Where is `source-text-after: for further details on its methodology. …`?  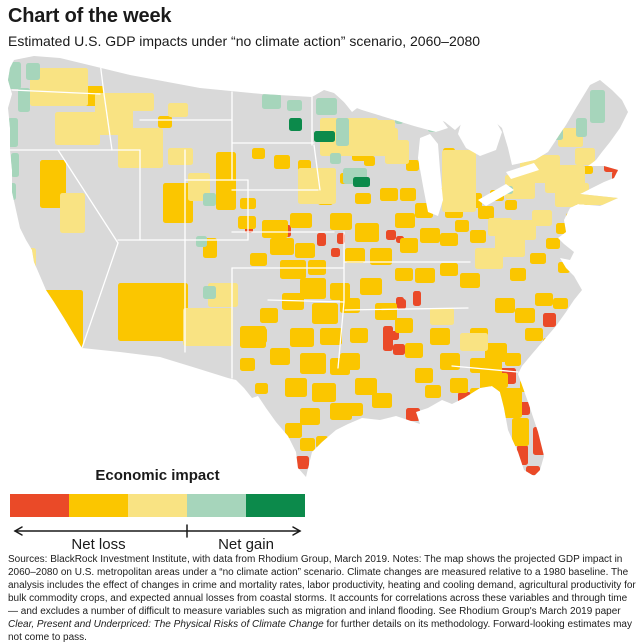 source-text-after: for further details on its methodology. … is located at coordinates (320, 631).